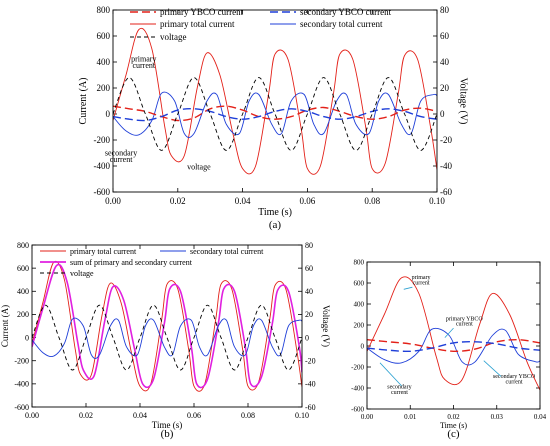  I want to click on y2-tick-label: -60, so click(446, 192).